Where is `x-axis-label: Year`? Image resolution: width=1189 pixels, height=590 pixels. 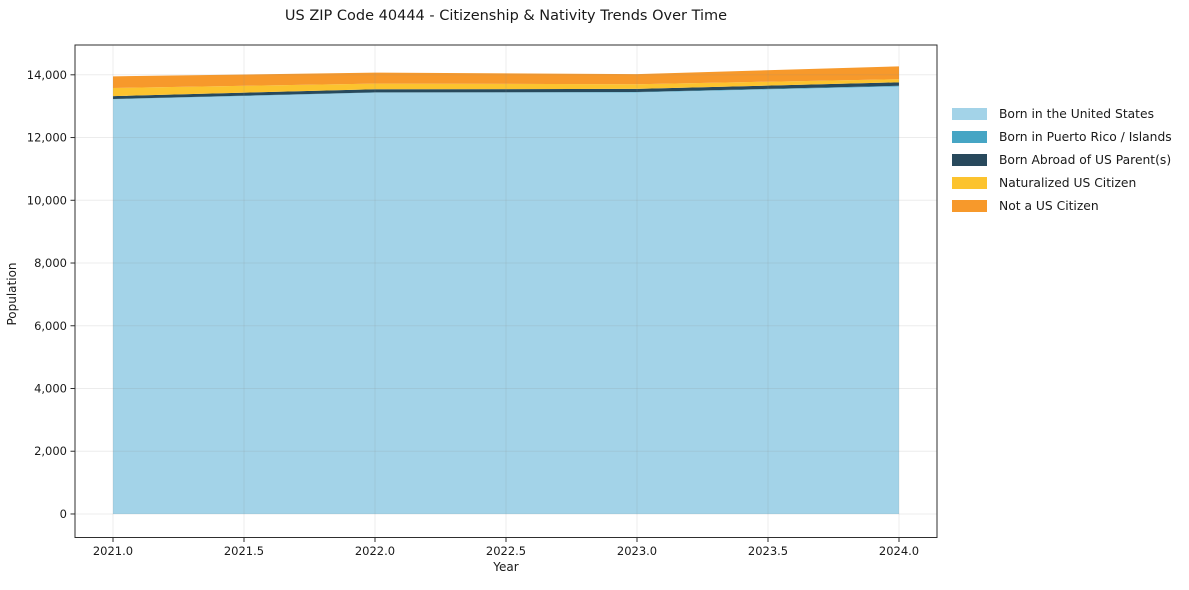 x-axis-label: Year is located at coordinates (506, 567).